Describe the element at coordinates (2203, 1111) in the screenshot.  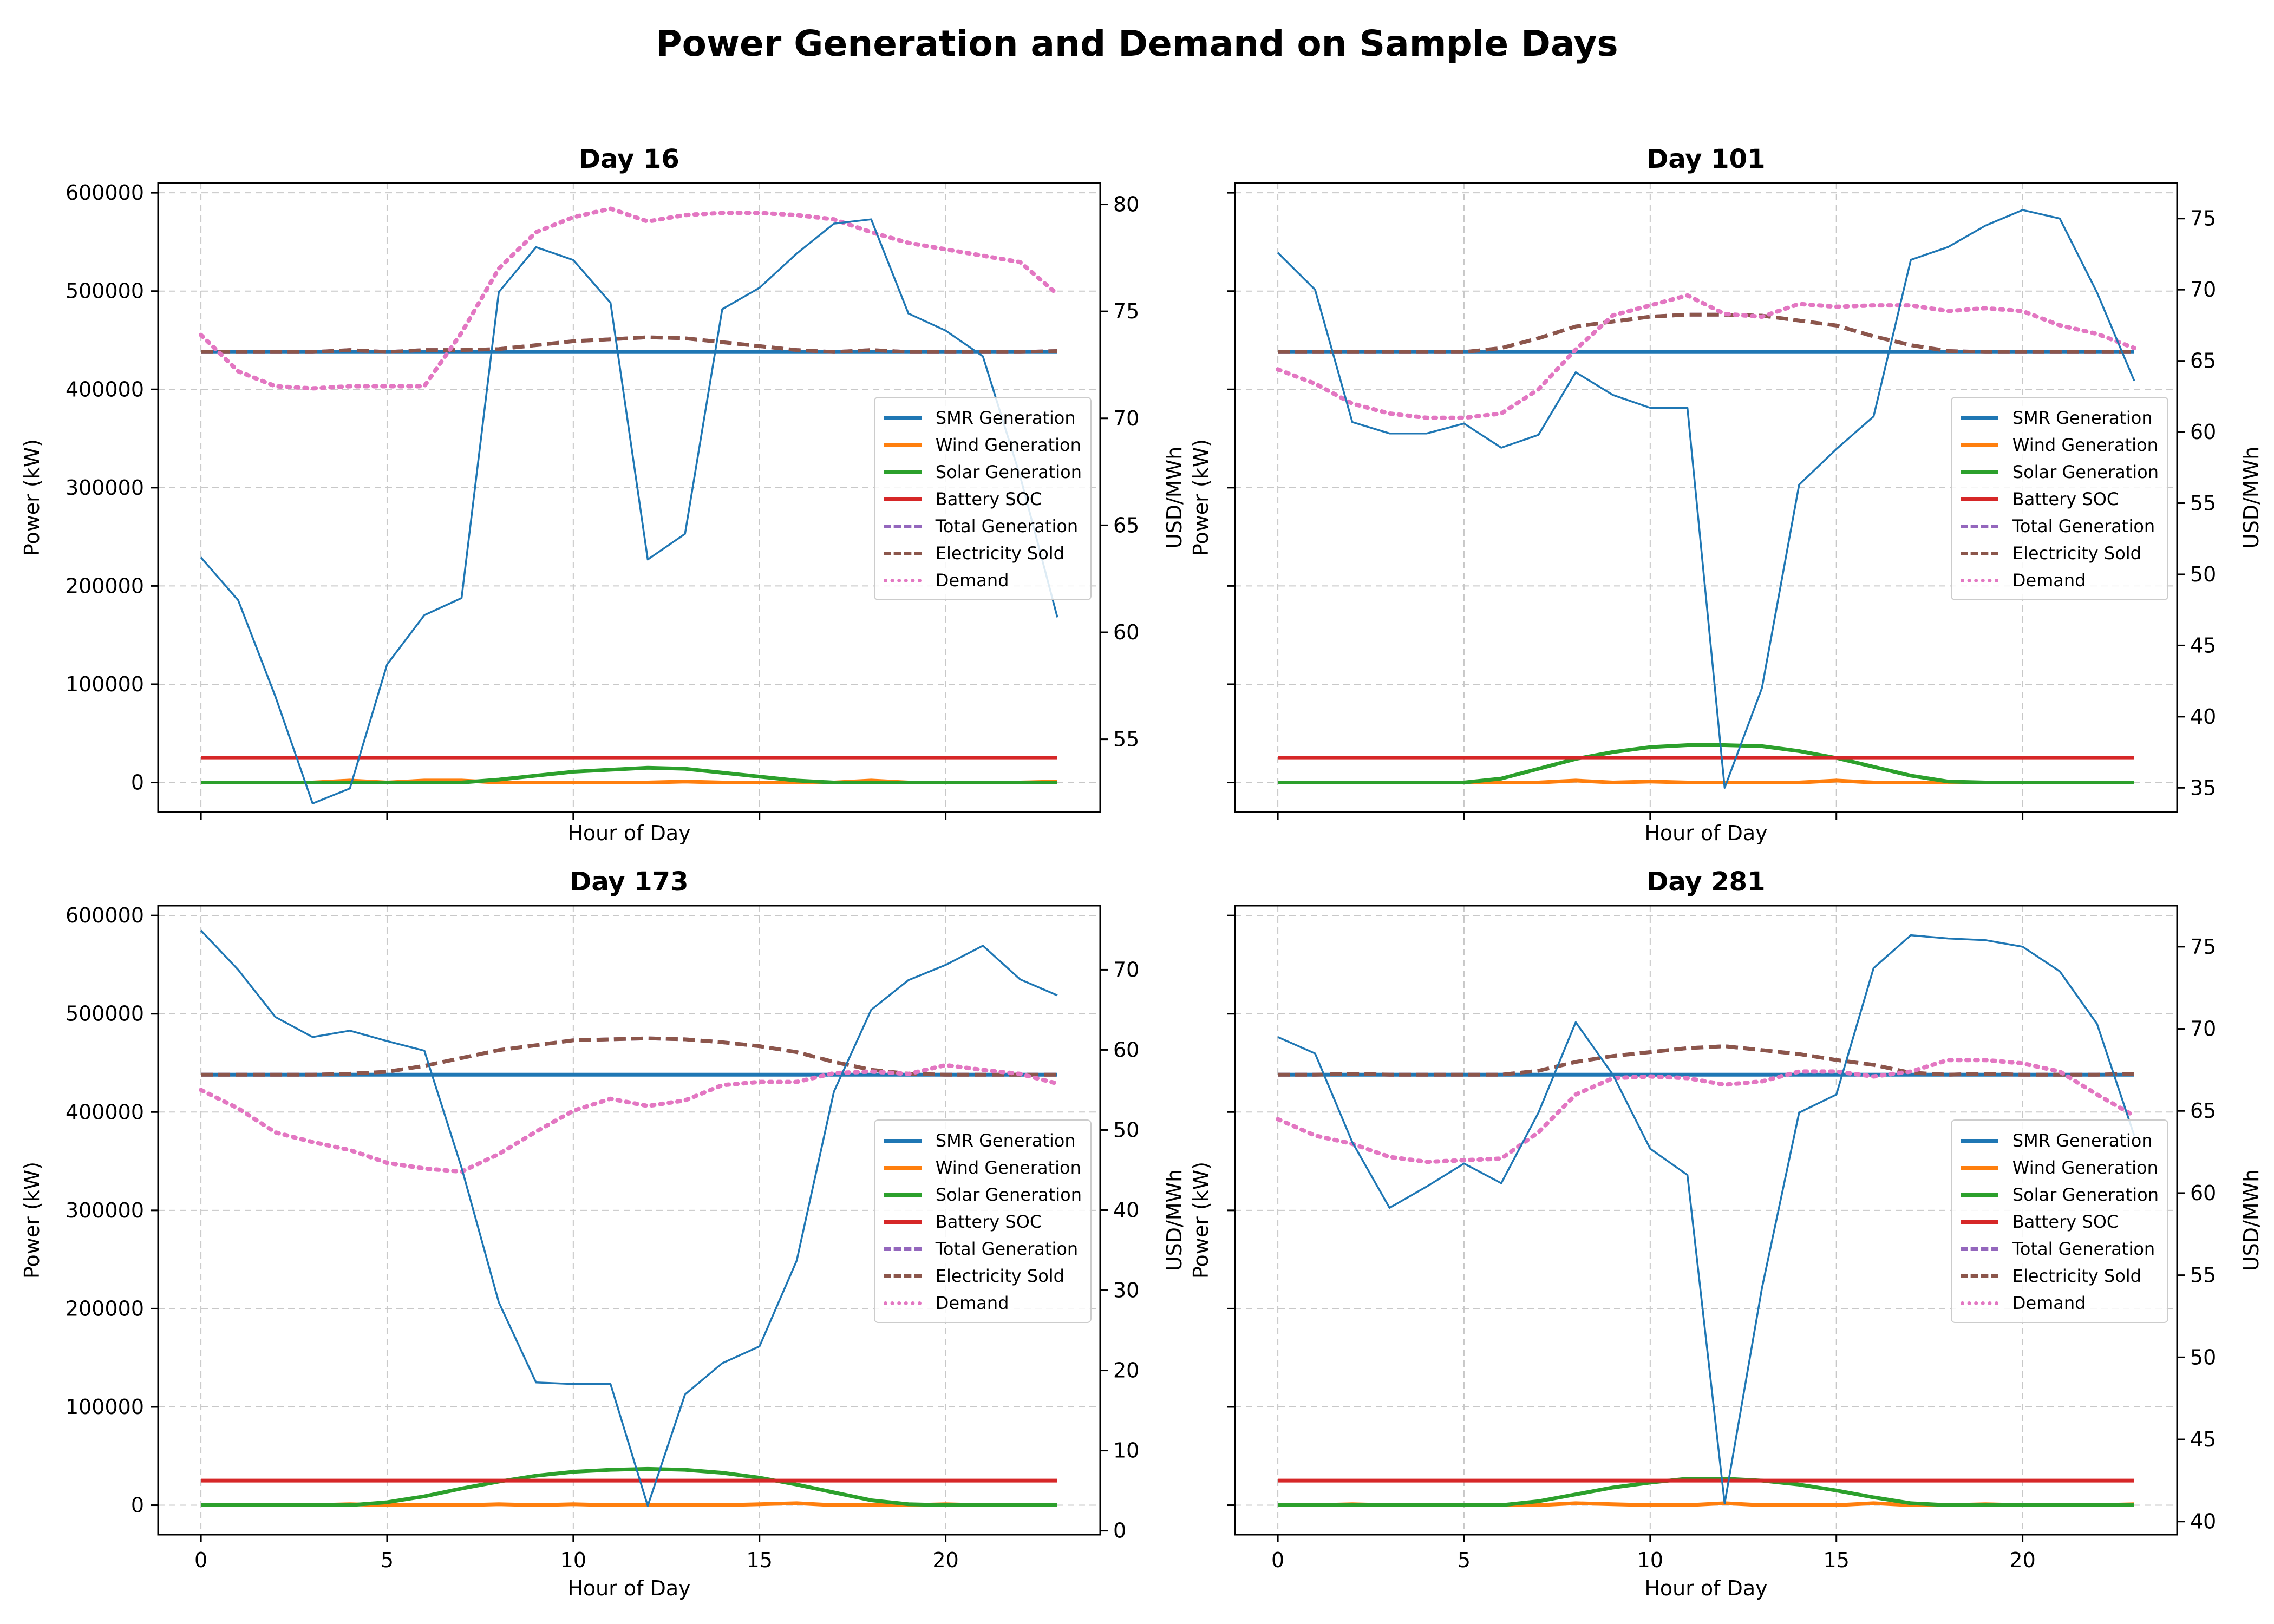
I see `y2-tick-label: 65` at that location.